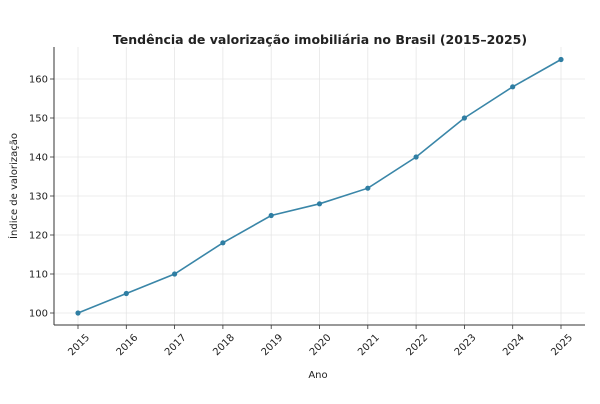 The width and height of the screenshot is (600, 404). I want to click on x-tick-label: 2021, so click(369, 345).